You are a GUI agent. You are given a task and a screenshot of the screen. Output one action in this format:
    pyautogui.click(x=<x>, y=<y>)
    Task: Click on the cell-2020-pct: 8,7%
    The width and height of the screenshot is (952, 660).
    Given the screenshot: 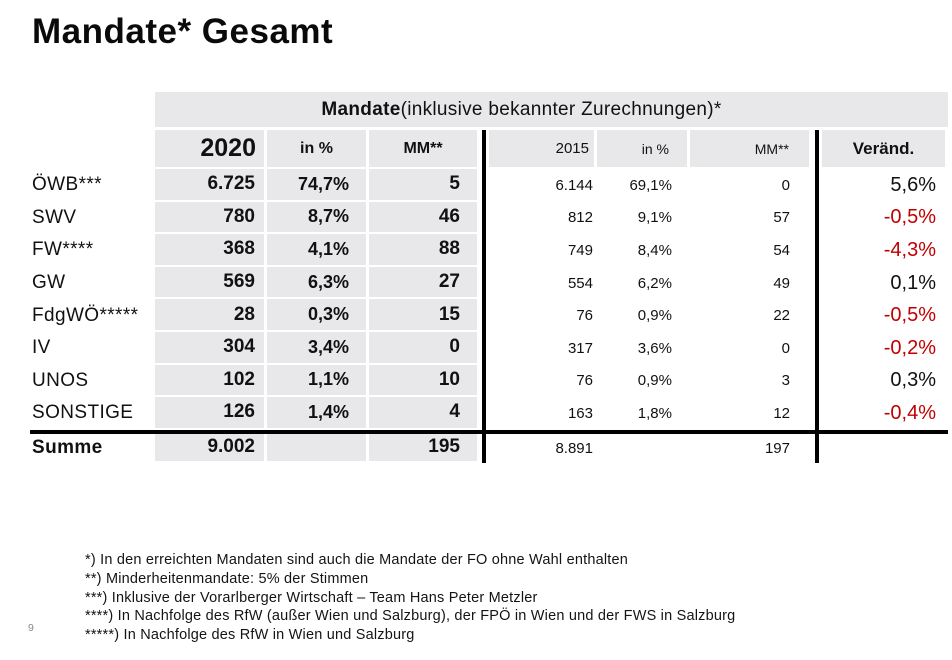 What is the action you would take?
    pyautogui.click(x=318, y=218)
    